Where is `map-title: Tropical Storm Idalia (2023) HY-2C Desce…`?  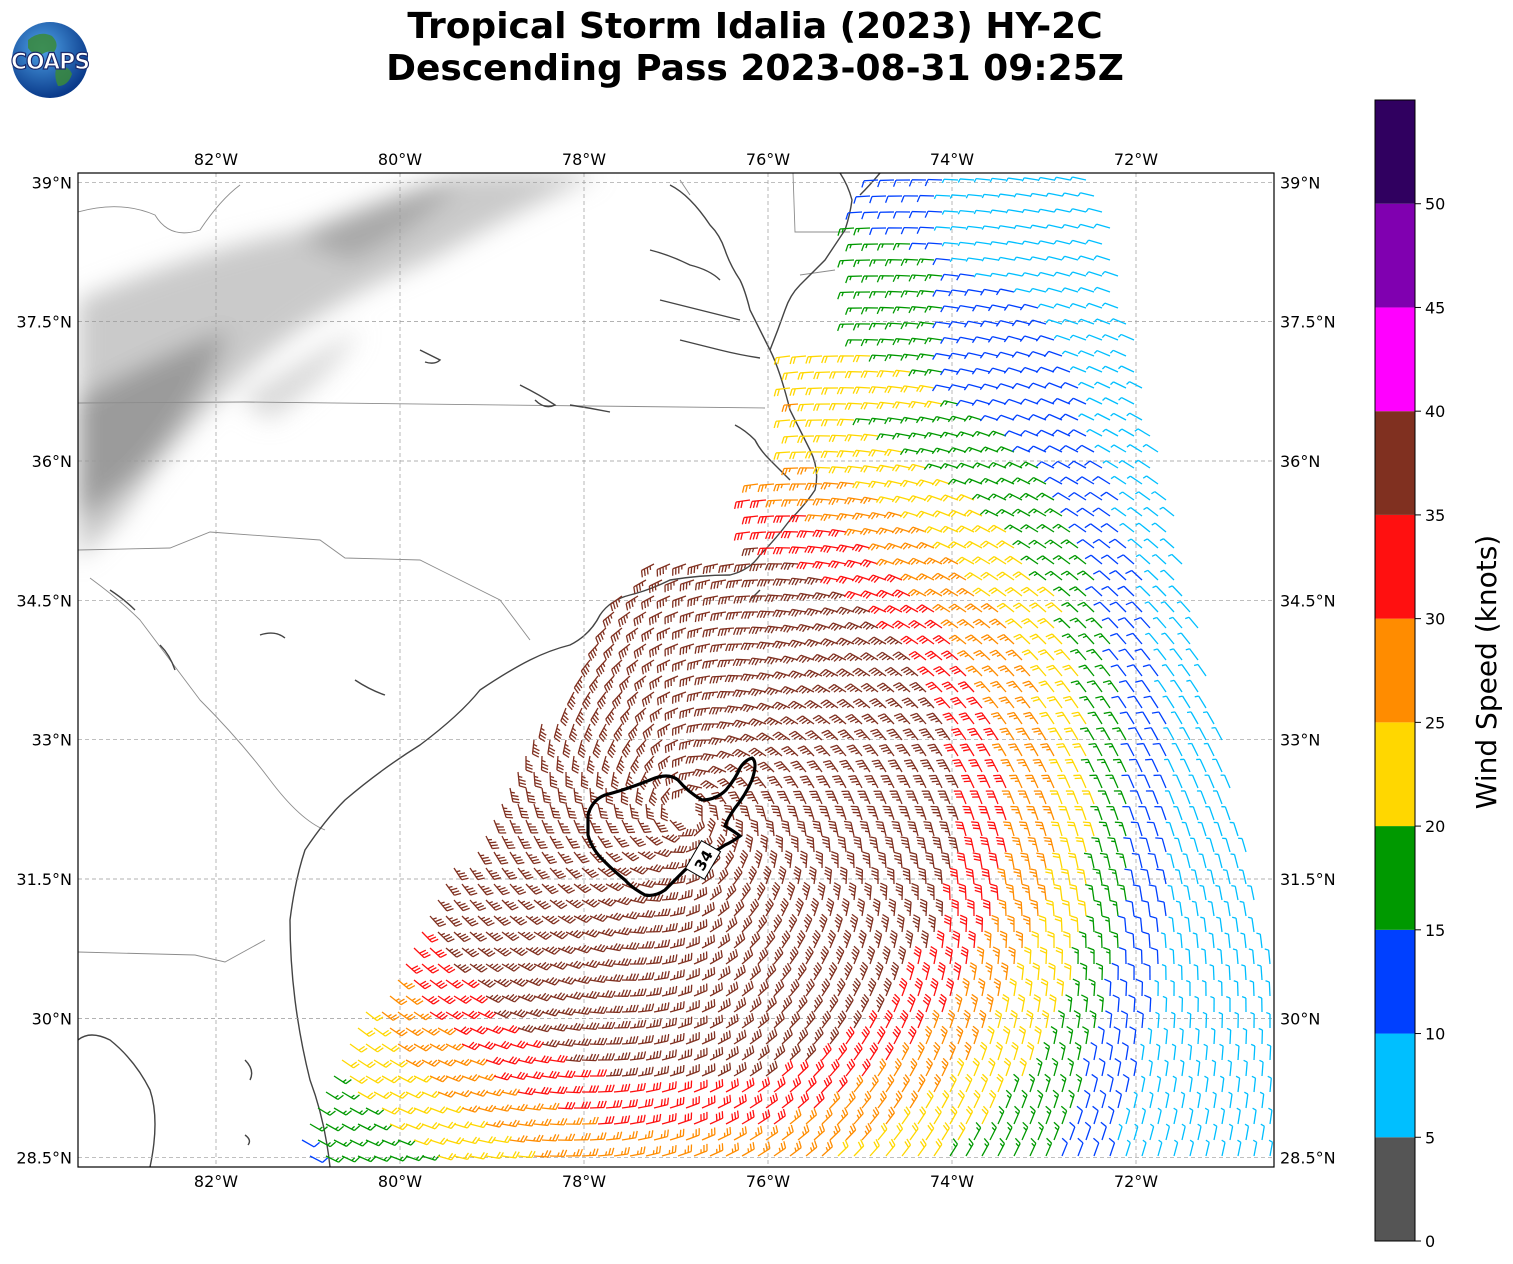 map-title: Tropical Storm Idalia (2023) HY-2C Desce… is located at coordinates (755, 48).